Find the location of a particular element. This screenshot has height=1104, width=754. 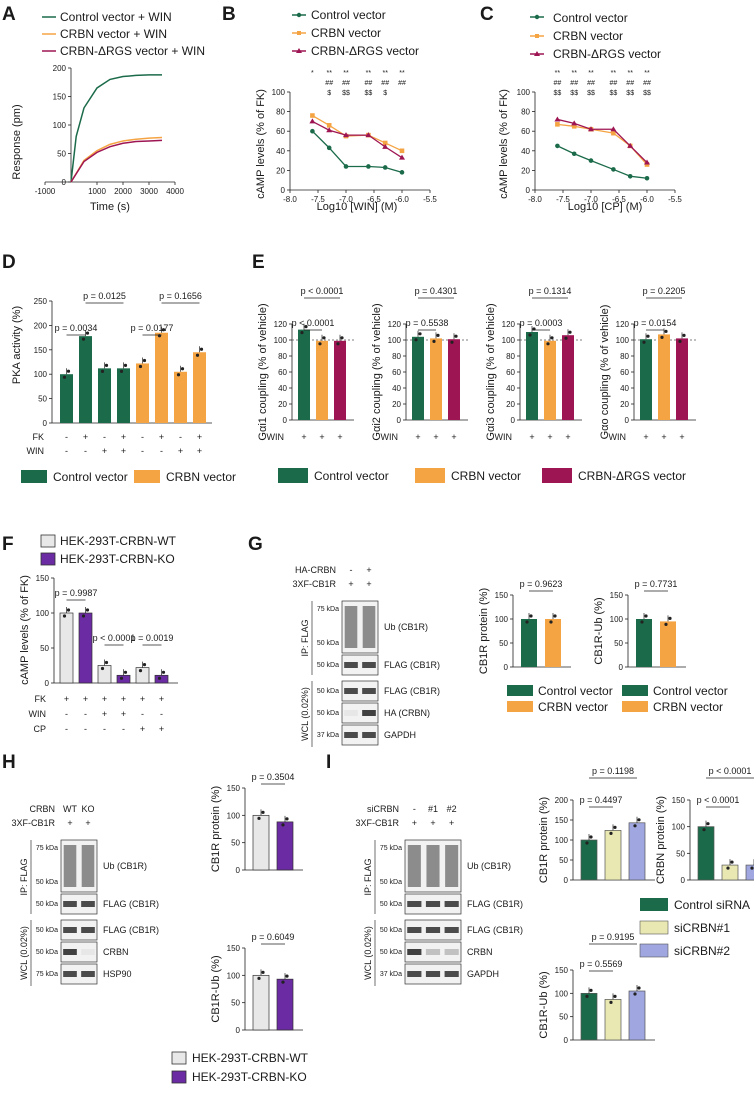

e3-y-tick-label: 80 is located at coordinates (624, 356).